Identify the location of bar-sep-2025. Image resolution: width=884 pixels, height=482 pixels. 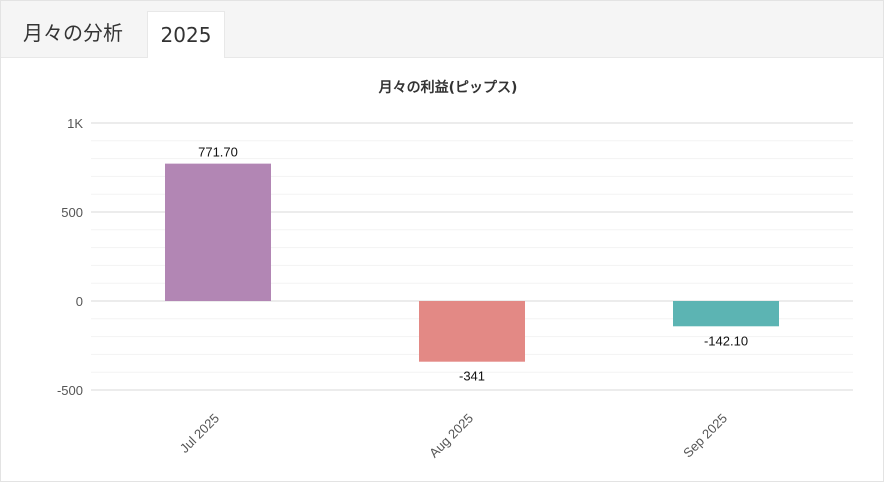
(726, 314).